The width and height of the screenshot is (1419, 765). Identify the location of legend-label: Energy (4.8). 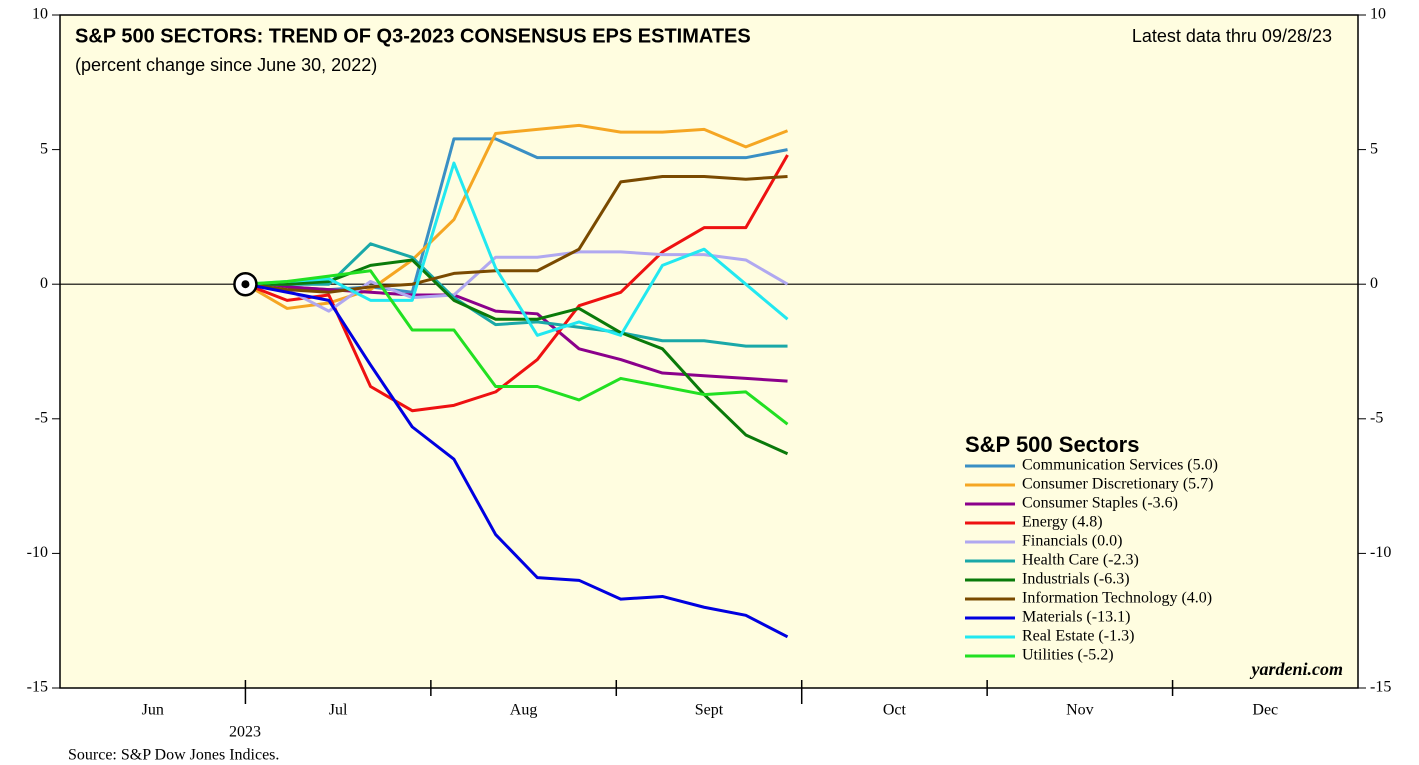
(1062, 522).